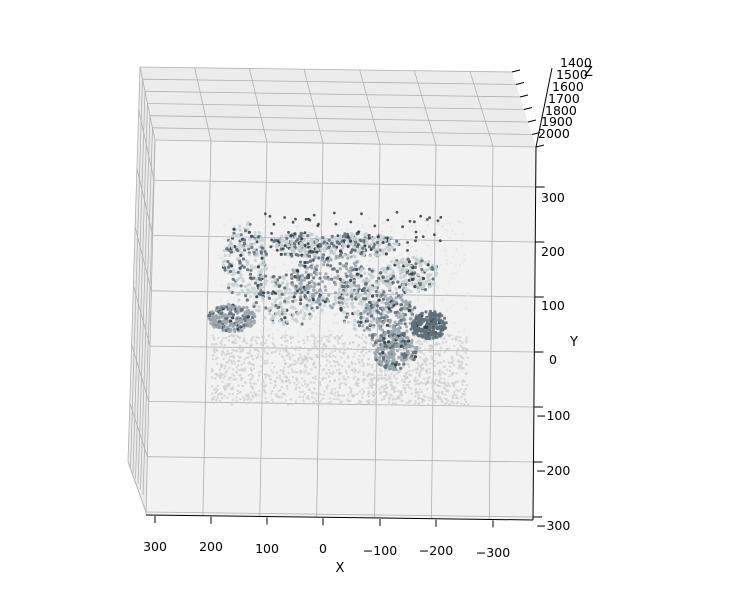  I want to click on y-tick-label: 100, so click(553, 305).